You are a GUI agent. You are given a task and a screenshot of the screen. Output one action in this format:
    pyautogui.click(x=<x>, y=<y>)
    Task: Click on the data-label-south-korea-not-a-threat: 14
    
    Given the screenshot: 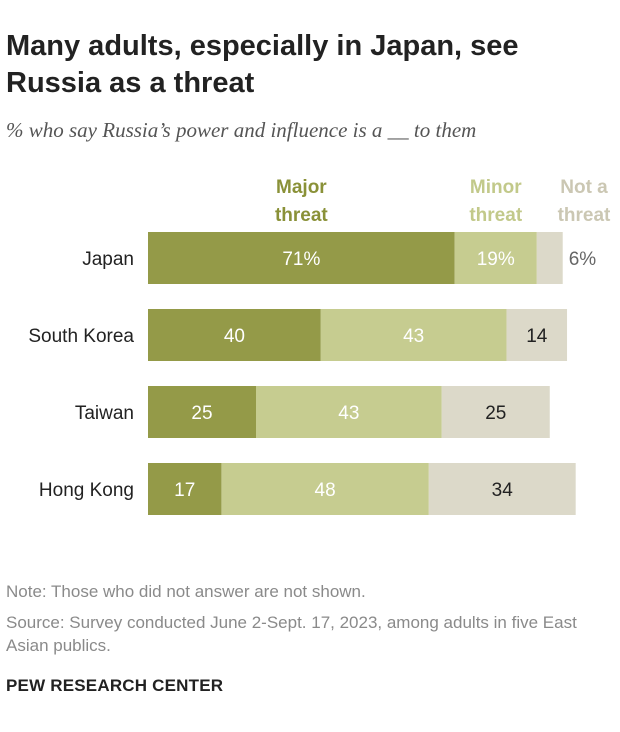 What is the action you would take?
    pyautogui.click(x=537, y=336)
    